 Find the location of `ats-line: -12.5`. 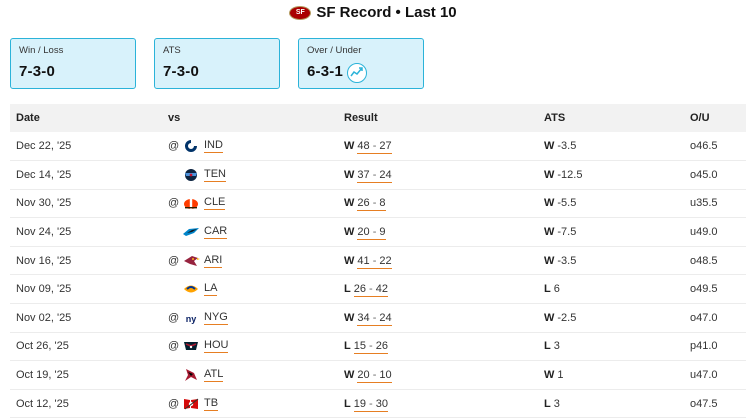

ats-line: -12.5 is located at coordinates (570, 174).